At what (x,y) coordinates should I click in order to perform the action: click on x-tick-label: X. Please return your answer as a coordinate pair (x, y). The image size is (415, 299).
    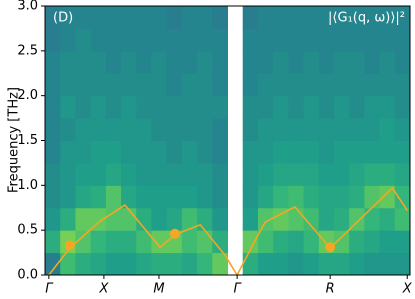
    Looking at the image, I should click on (103, 289).